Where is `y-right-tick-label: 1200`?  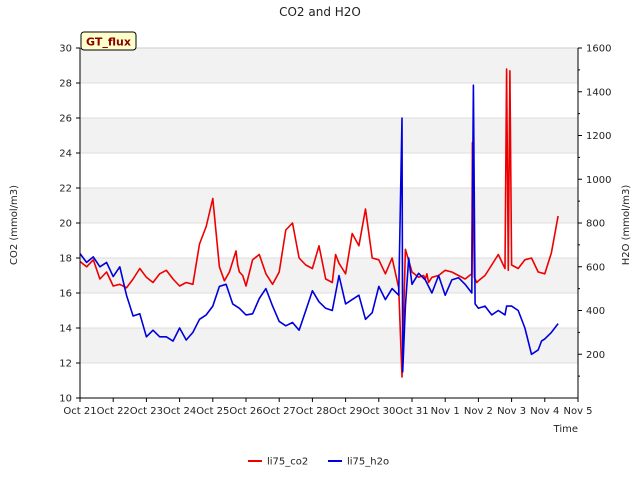
y-right-tick-label: 1200 is located at coordinates (598, 136).